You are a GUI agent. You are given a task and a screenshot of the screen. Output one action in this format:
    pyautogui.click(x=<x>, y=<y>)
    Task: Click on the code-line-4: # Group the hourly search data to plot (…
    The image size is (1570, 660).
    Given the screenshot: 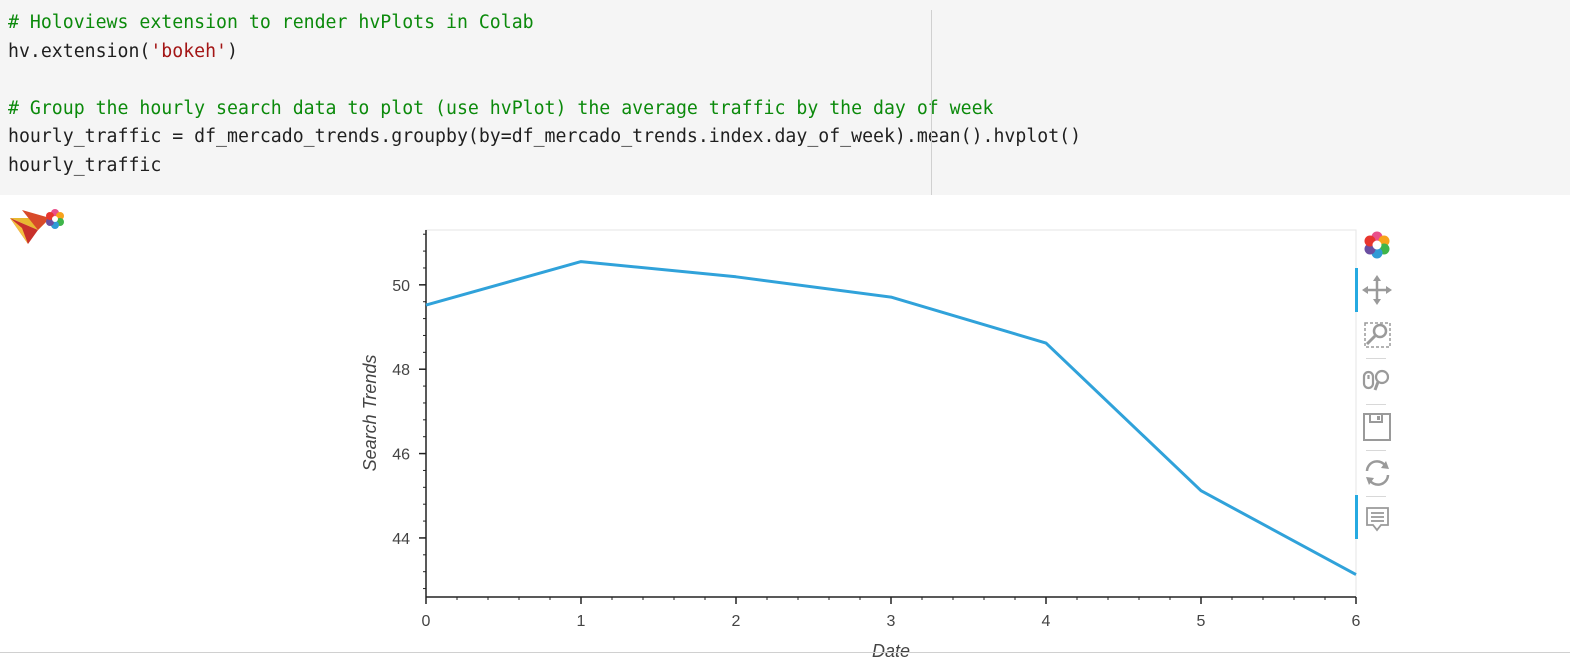 What is the action you would take?
    pyautogui.click(x=501, y=108)
    